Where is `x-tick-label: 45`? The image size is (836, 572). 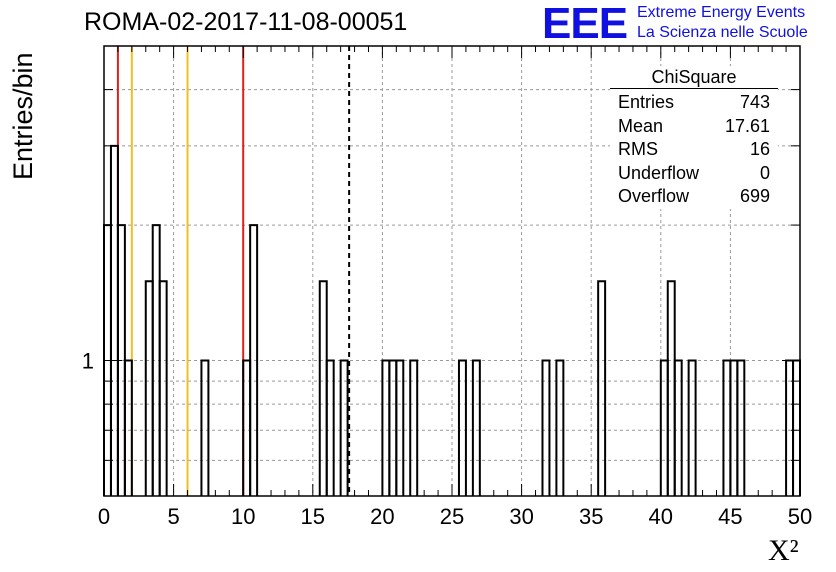
x-tick-label: 45 is located at coordinates (730, 516).